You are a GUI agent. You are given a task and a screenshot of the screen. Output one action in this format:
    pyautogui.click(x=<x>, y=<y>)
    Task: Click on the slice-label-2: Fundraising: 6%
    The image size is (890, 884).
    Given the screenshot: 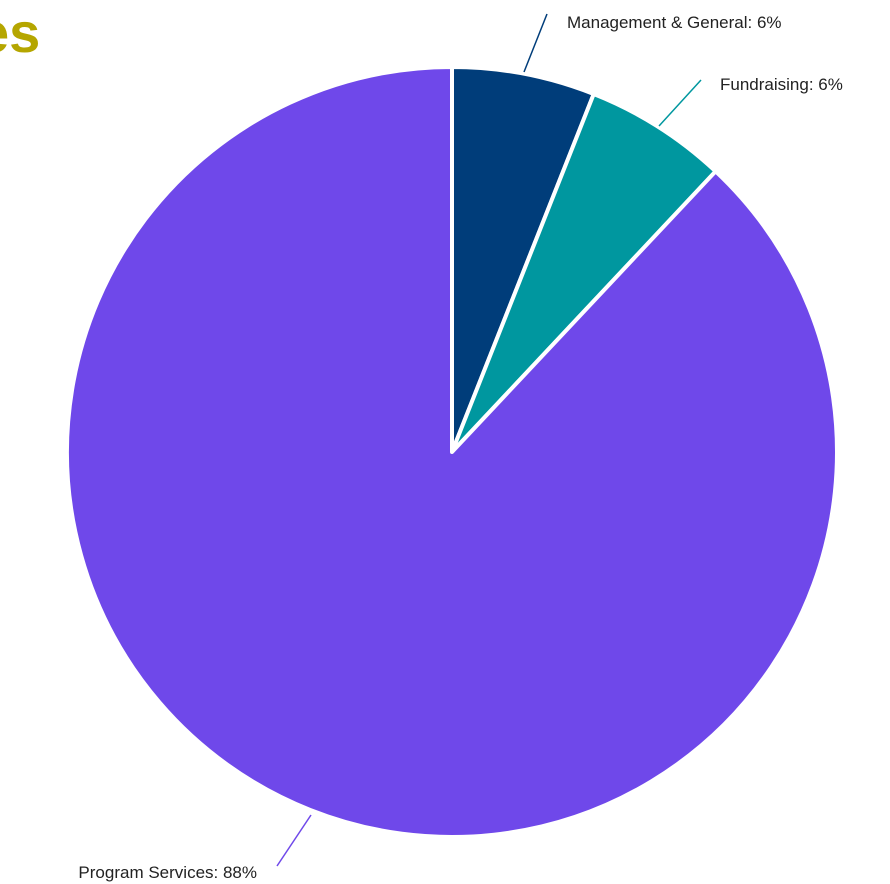 What is the action you would take?
    pyautogui.click(x=781, y=84)
    